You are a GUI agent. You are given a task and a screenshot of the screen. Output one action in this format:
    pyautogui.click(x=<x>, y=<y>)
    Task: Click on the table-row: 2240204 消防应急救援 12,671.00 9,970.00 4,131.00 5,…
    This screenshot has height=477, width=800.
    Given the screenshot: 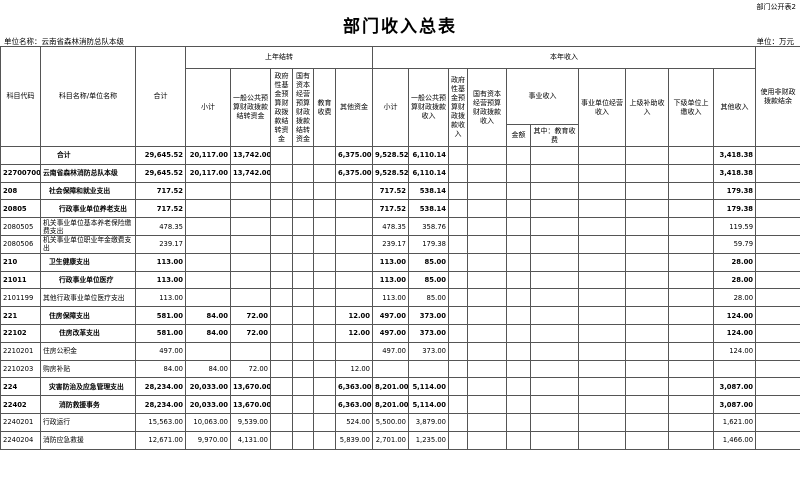 What is the action you would take?
    pyautogui.click(x=400, y=440)
    